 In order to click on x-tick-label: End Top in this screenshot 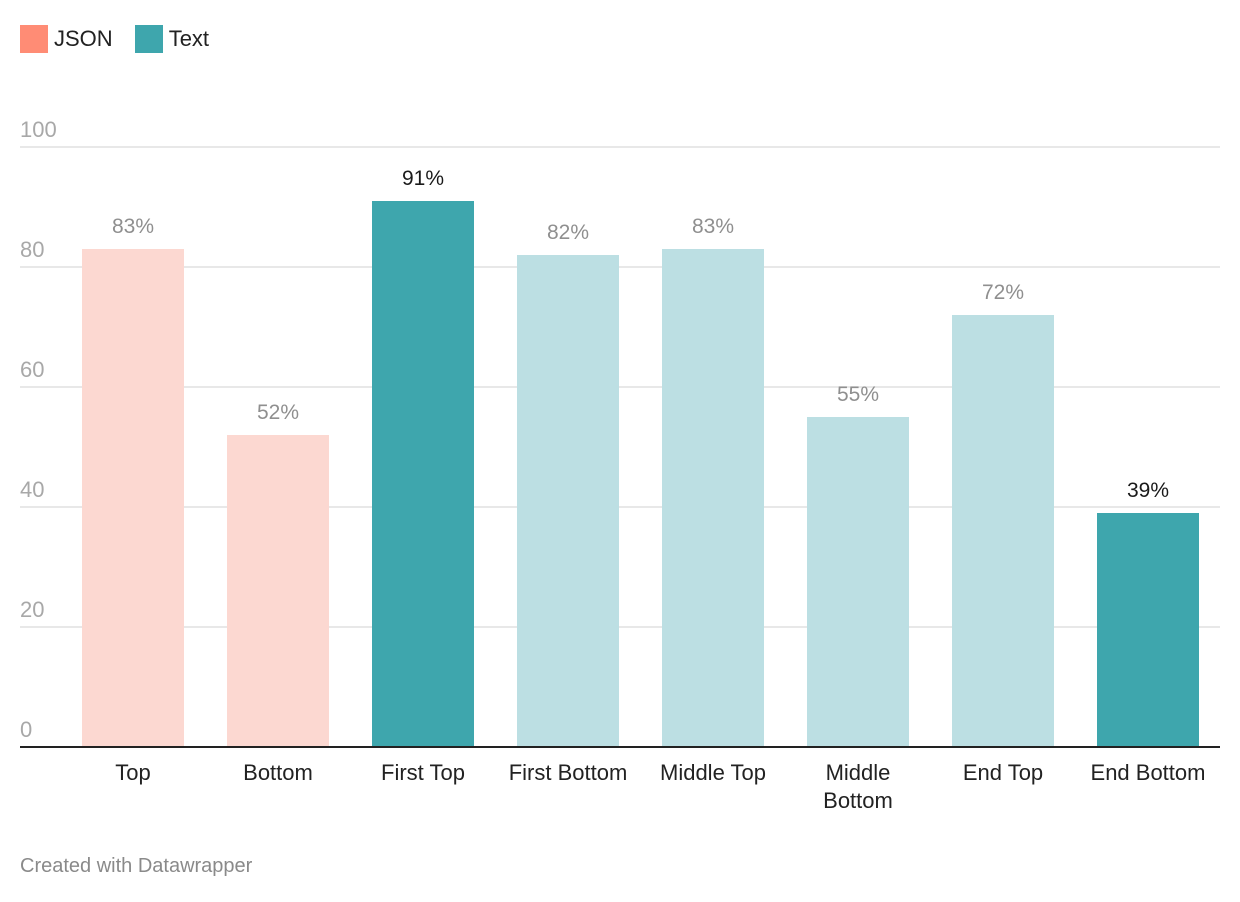, I will do `click(1003, 772)`.